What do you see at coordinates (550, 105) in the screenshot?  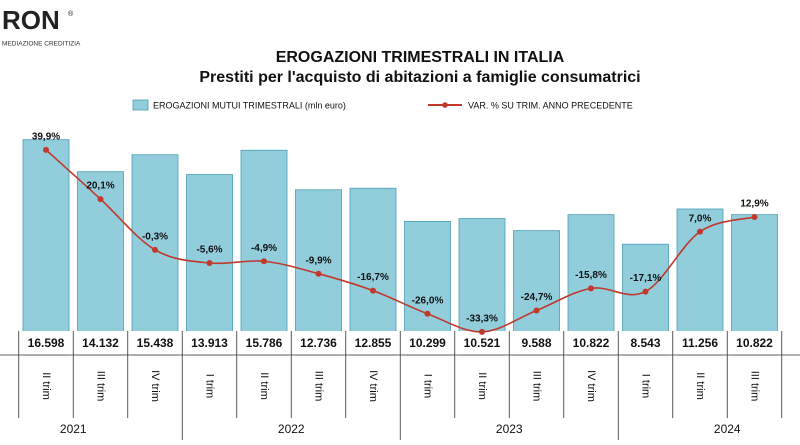 I see `legend-label: VAR. % SU TRIM. ANNO PRECEDENTE` at bounding box center [550, 105].